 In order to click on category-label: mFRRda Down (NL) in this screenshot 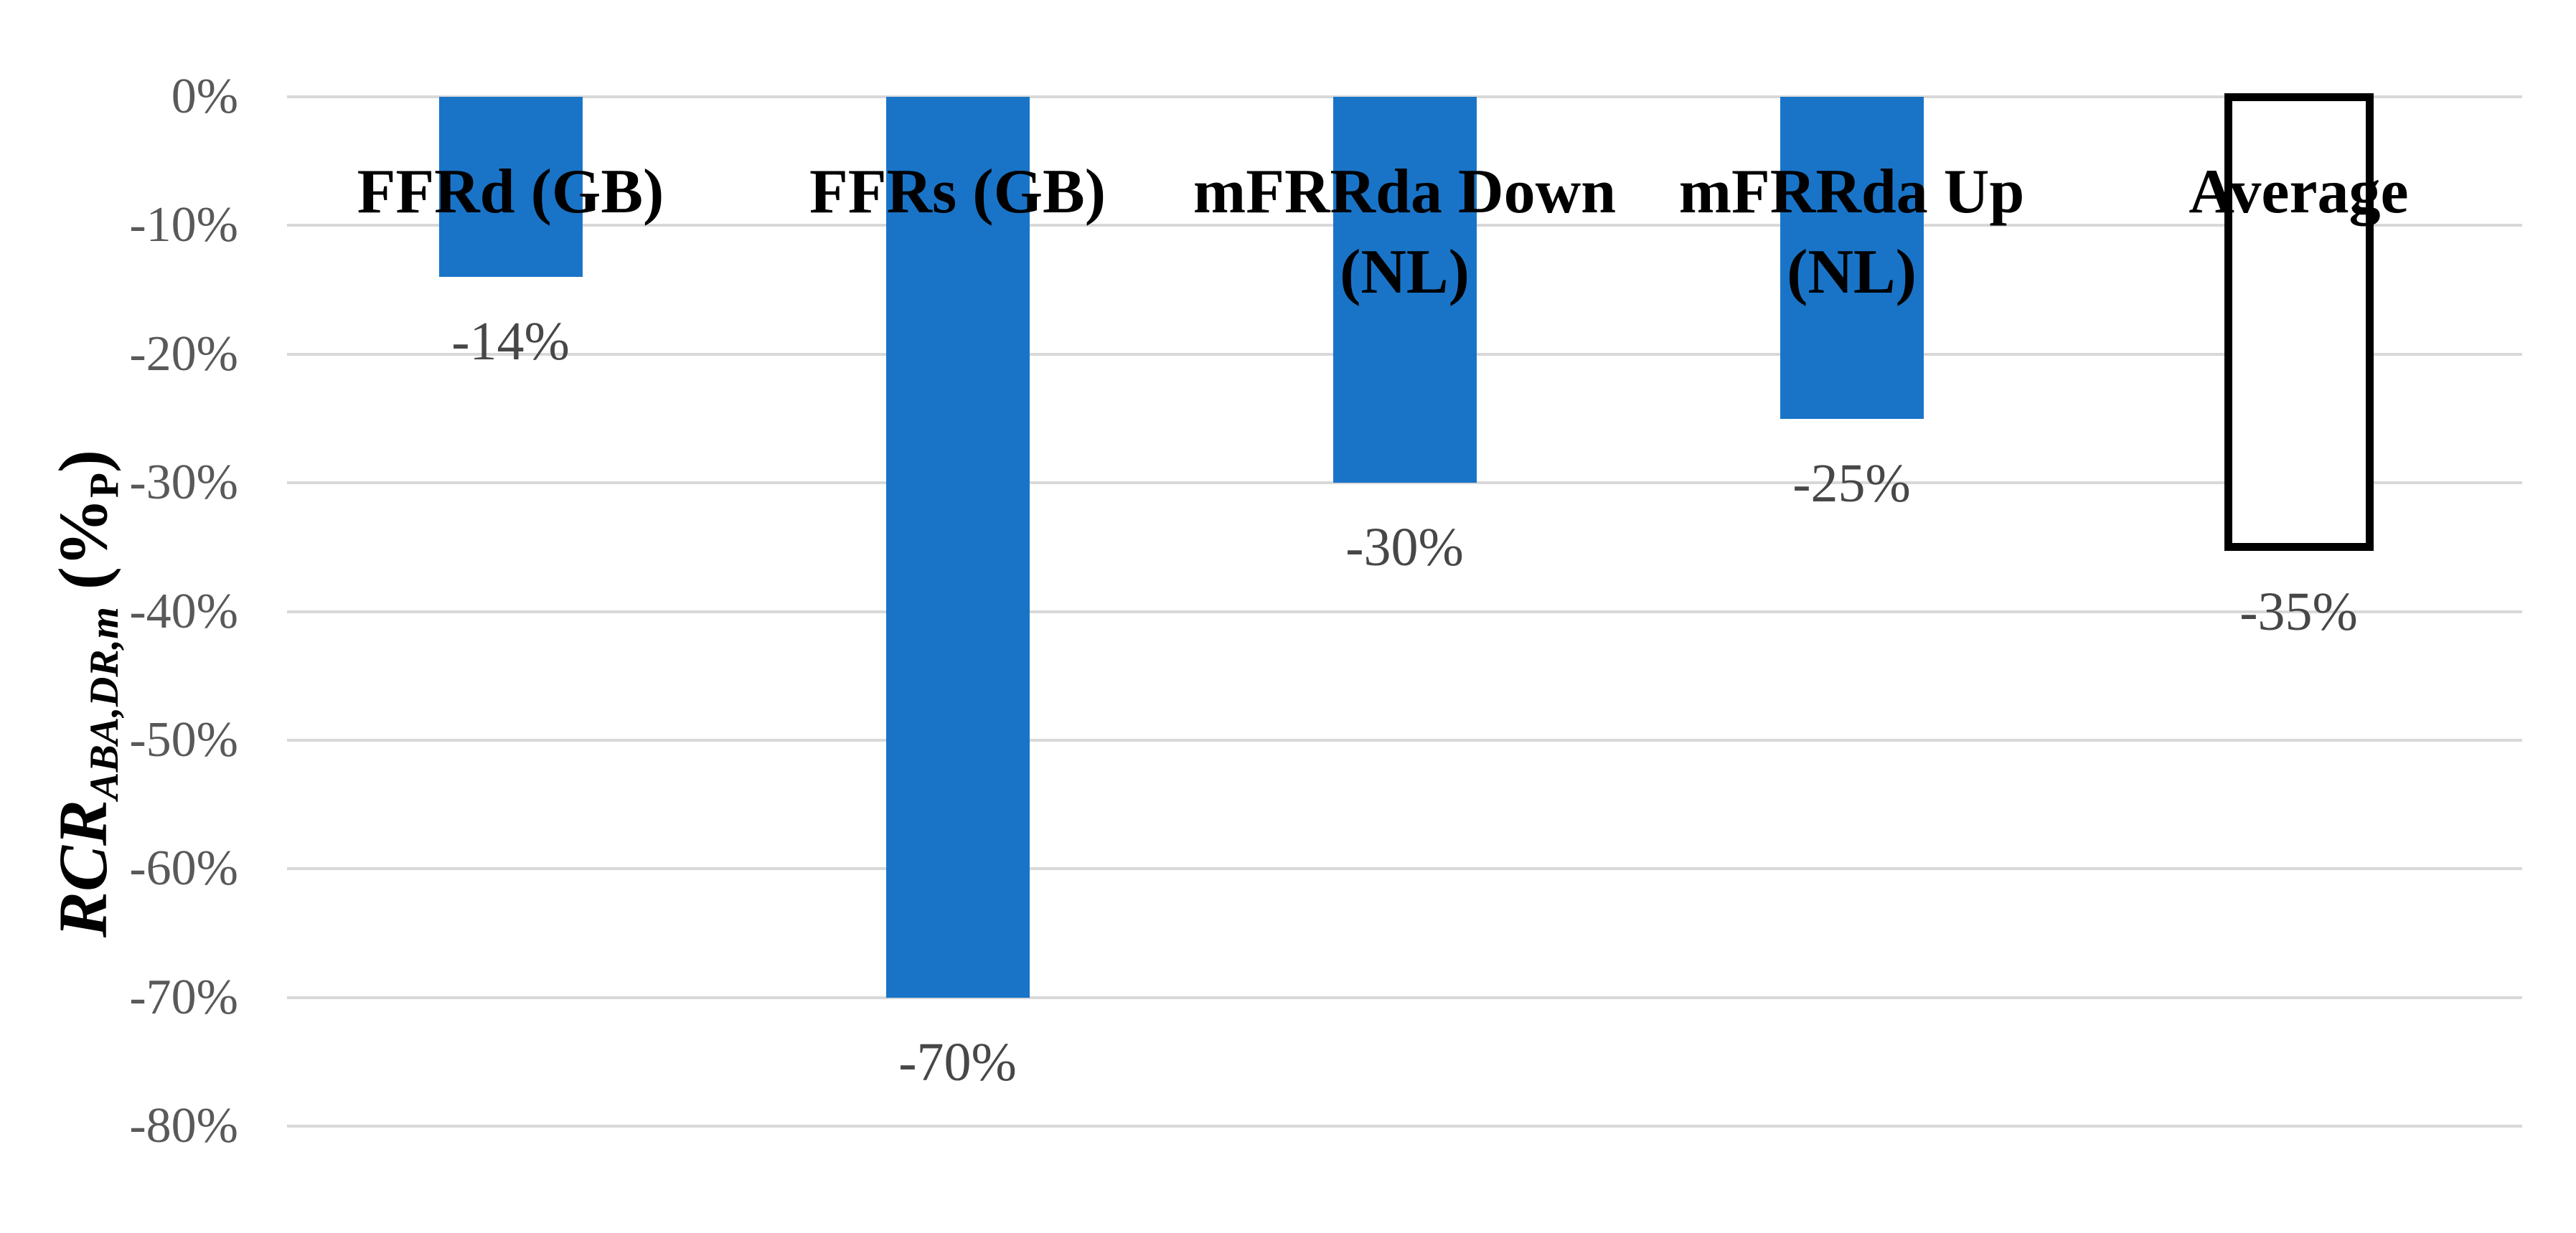, I will do `click(1405, 232)`.